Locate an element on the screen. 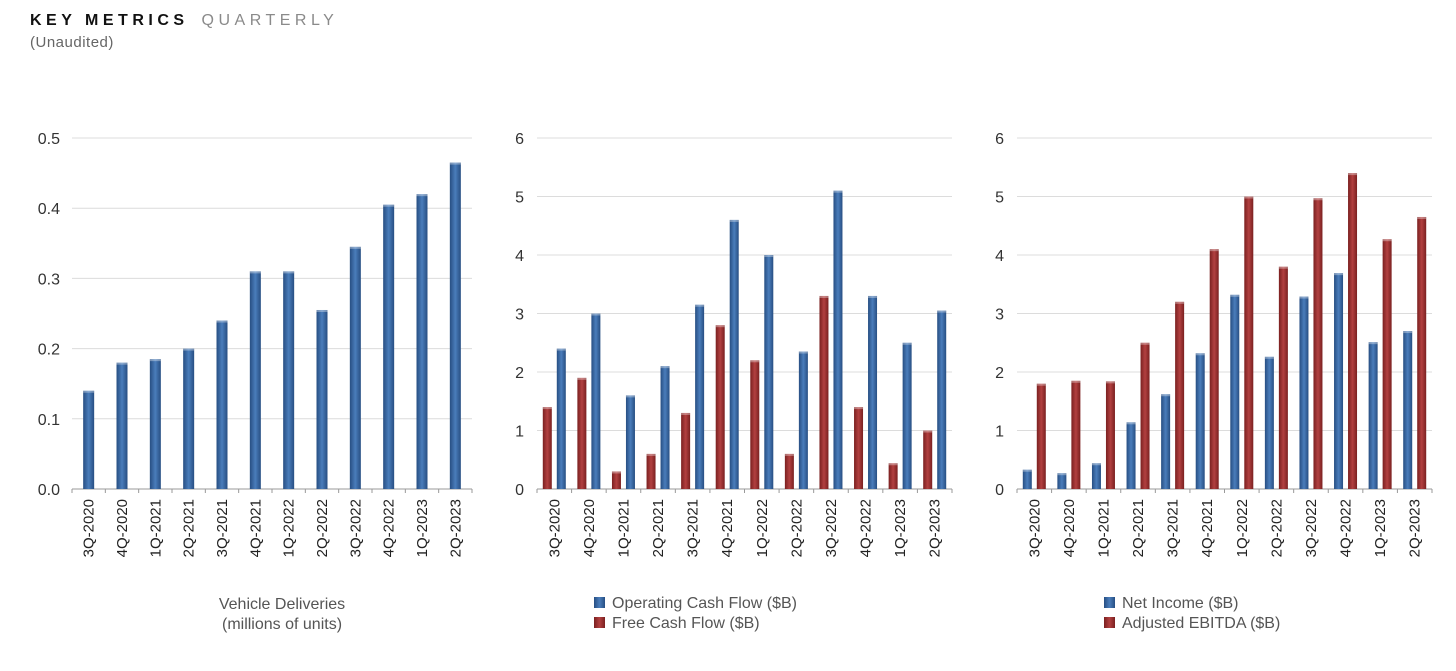  x-tick-label: 4Q-2022 is located at coordinates (866, 528).